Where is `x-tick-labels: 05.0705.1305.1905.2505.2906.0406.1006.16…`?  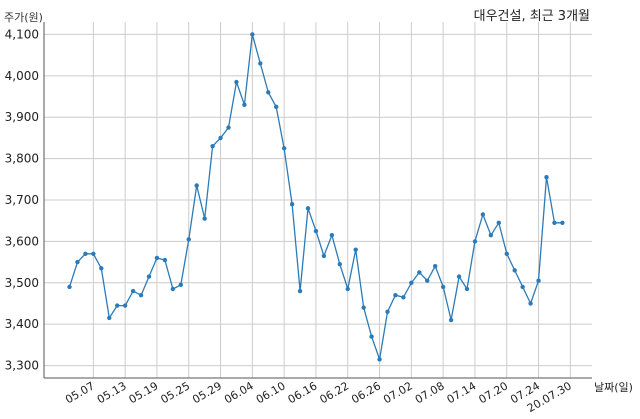
x-tick-labels: 05.0705.1305.1905.2505.2906.0406.1006.16… is located at coordinates (318, 397).